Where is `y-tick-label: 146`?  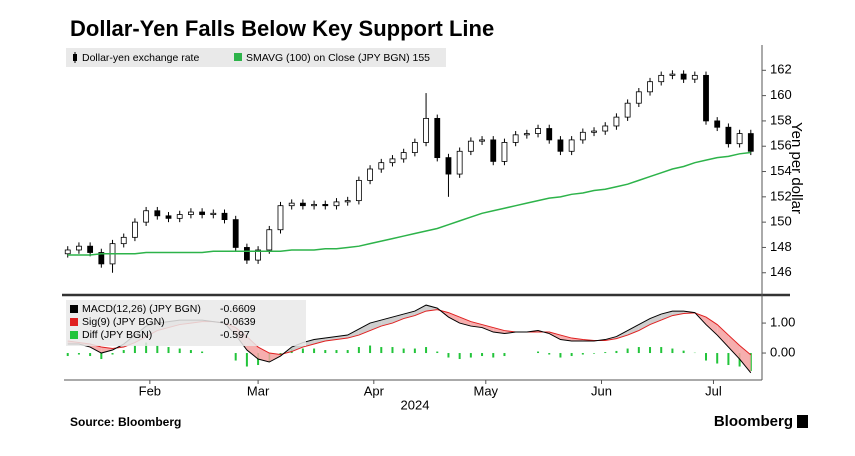 y-tick-label: 146 is located at coordinates (781, 271).